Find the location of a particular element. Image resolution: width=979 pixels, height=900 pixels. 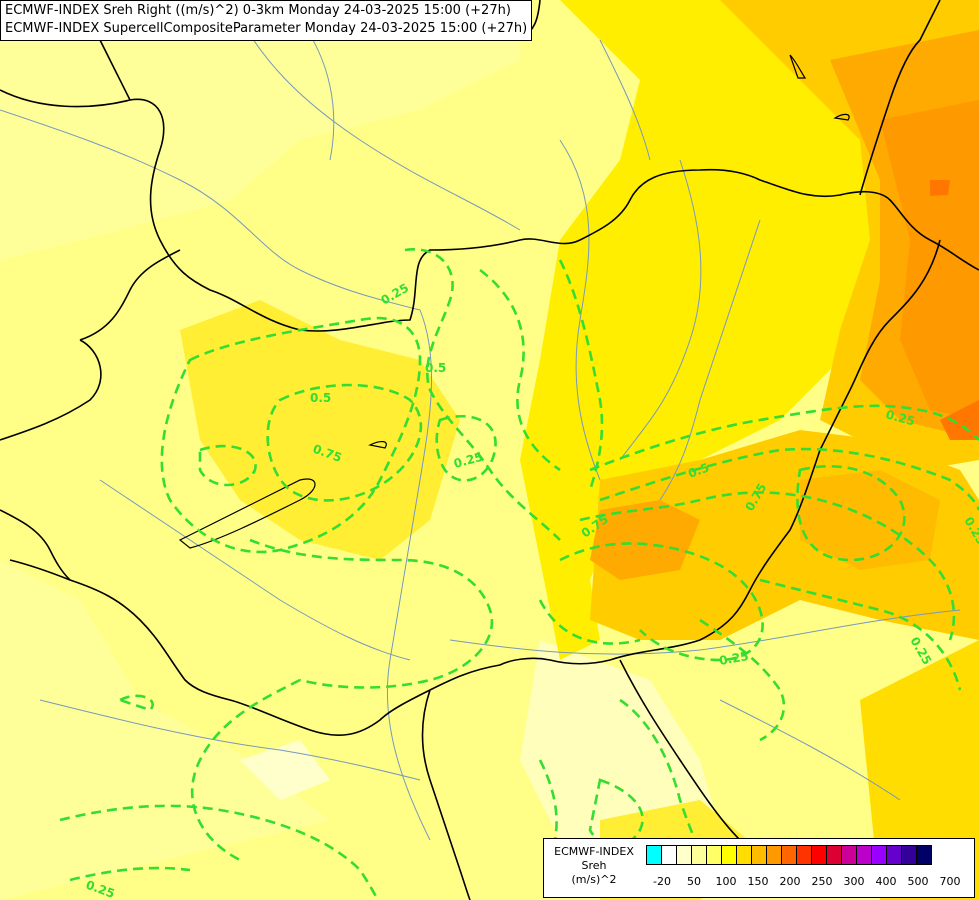

legend-tick-label: 700 is located at coordinates (950, 881).